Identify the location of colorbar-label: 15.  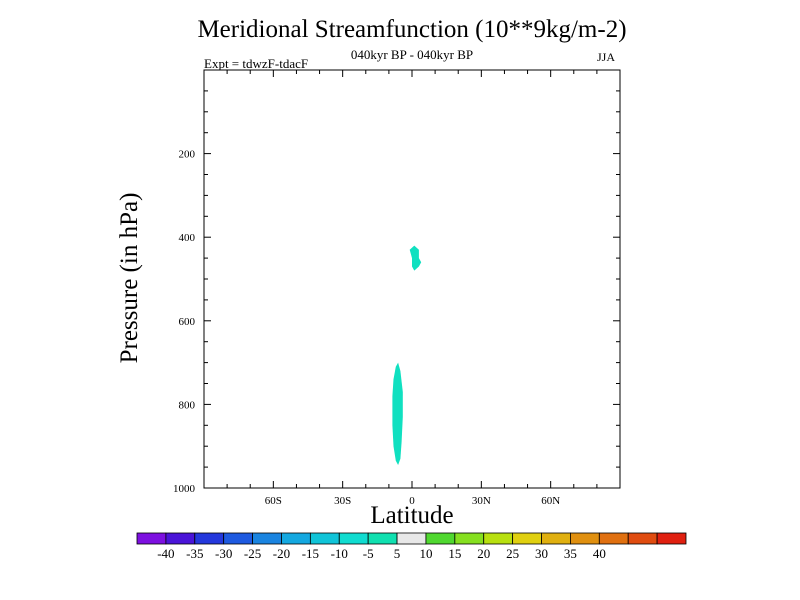
(454, 553).